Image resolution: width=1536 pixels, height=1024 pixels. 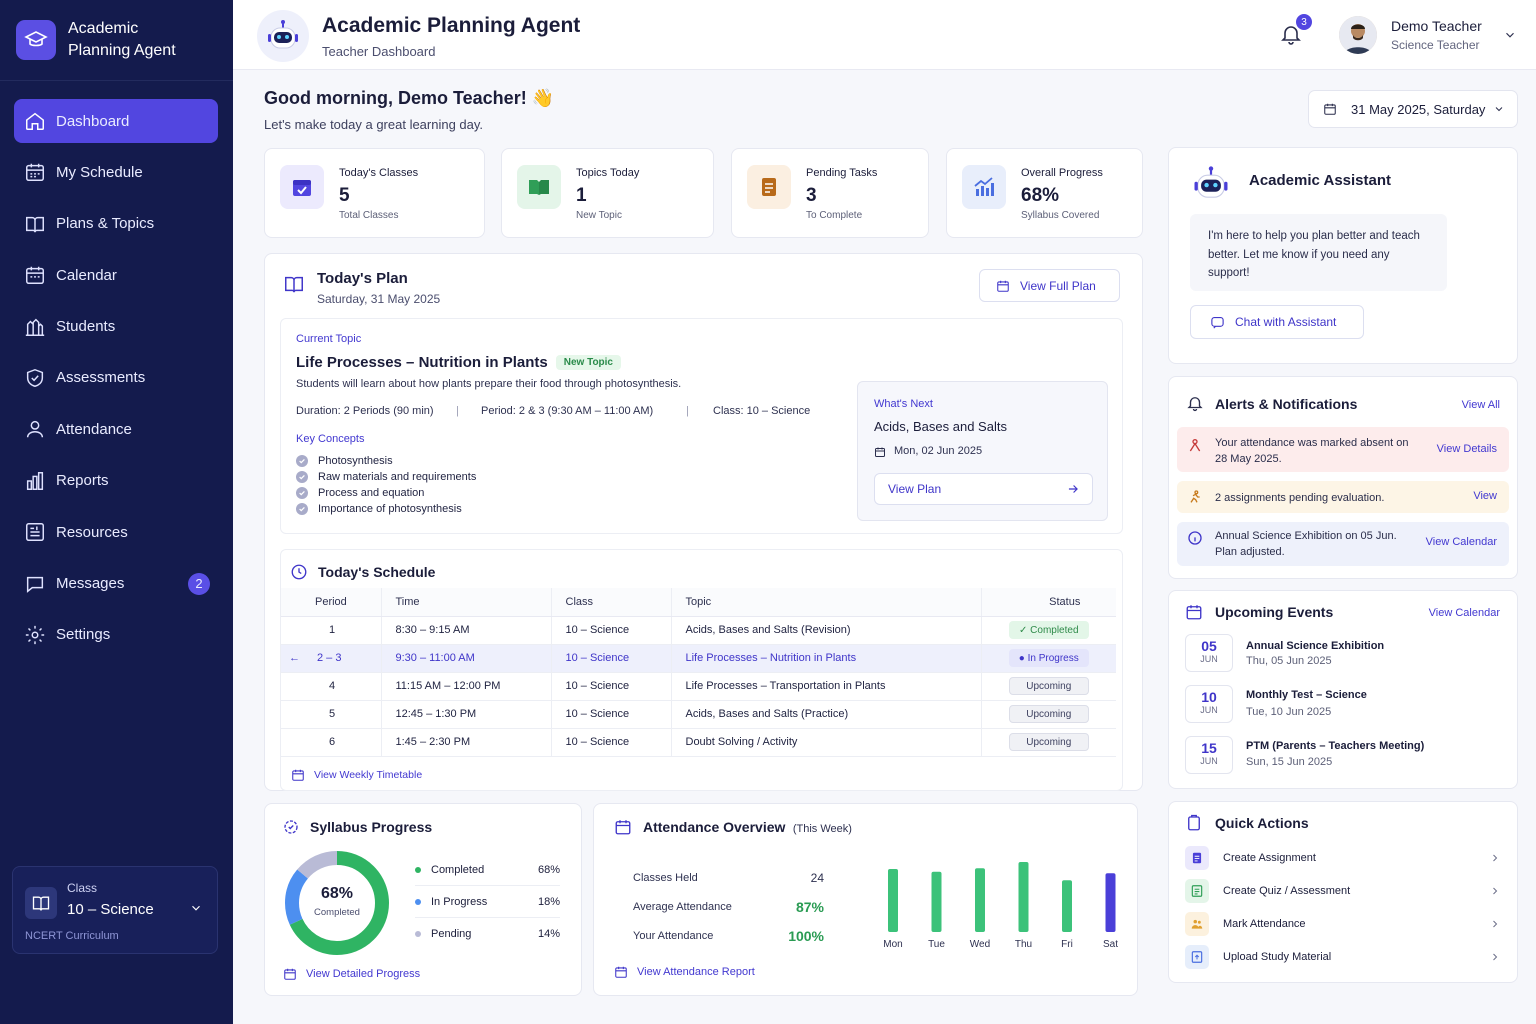 I want to click on mark-attendance-button: Mark Attendance, so click(x=1343, y=924).